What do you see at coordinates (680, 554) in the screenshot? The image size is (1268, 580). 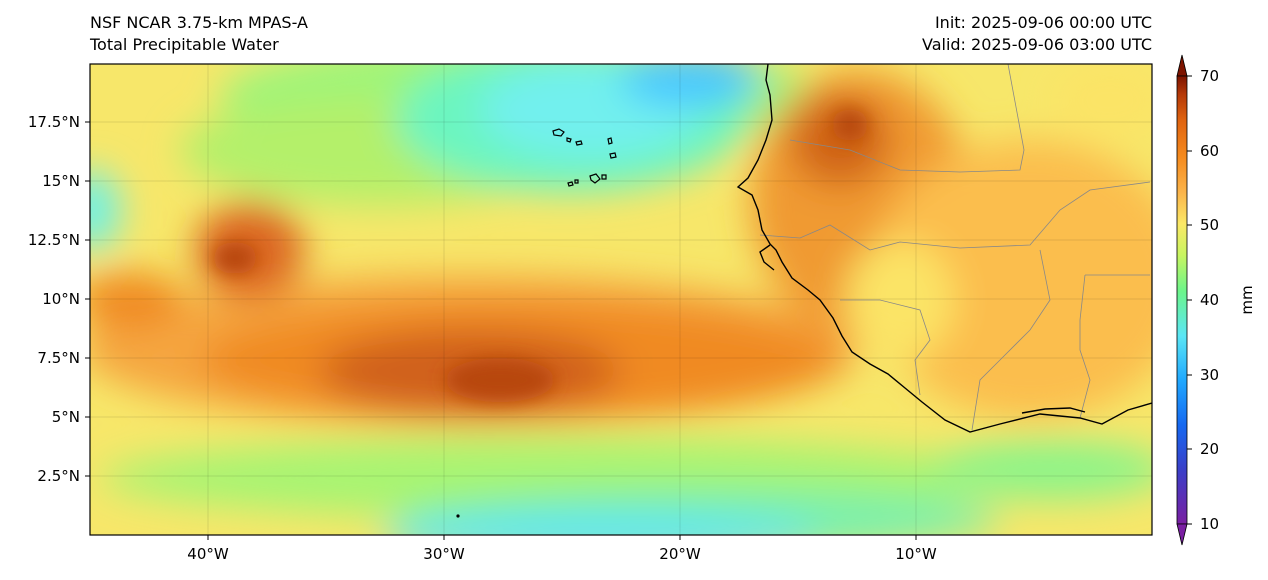 I see `x-tick-label: 20°W` at bounding box center [680, 554].